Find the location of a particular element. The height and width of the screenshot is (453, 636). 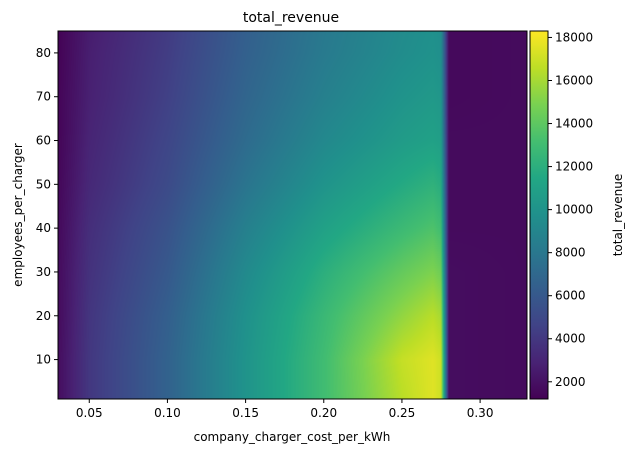

colorbar-tick-label: 14000 is located at coordinates (574, 124).